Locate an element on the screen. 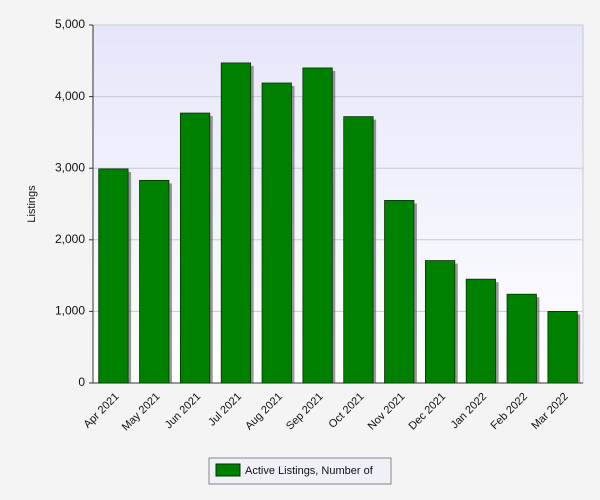  y-tick-label: 4,000 is located at coordinates (70, 96).